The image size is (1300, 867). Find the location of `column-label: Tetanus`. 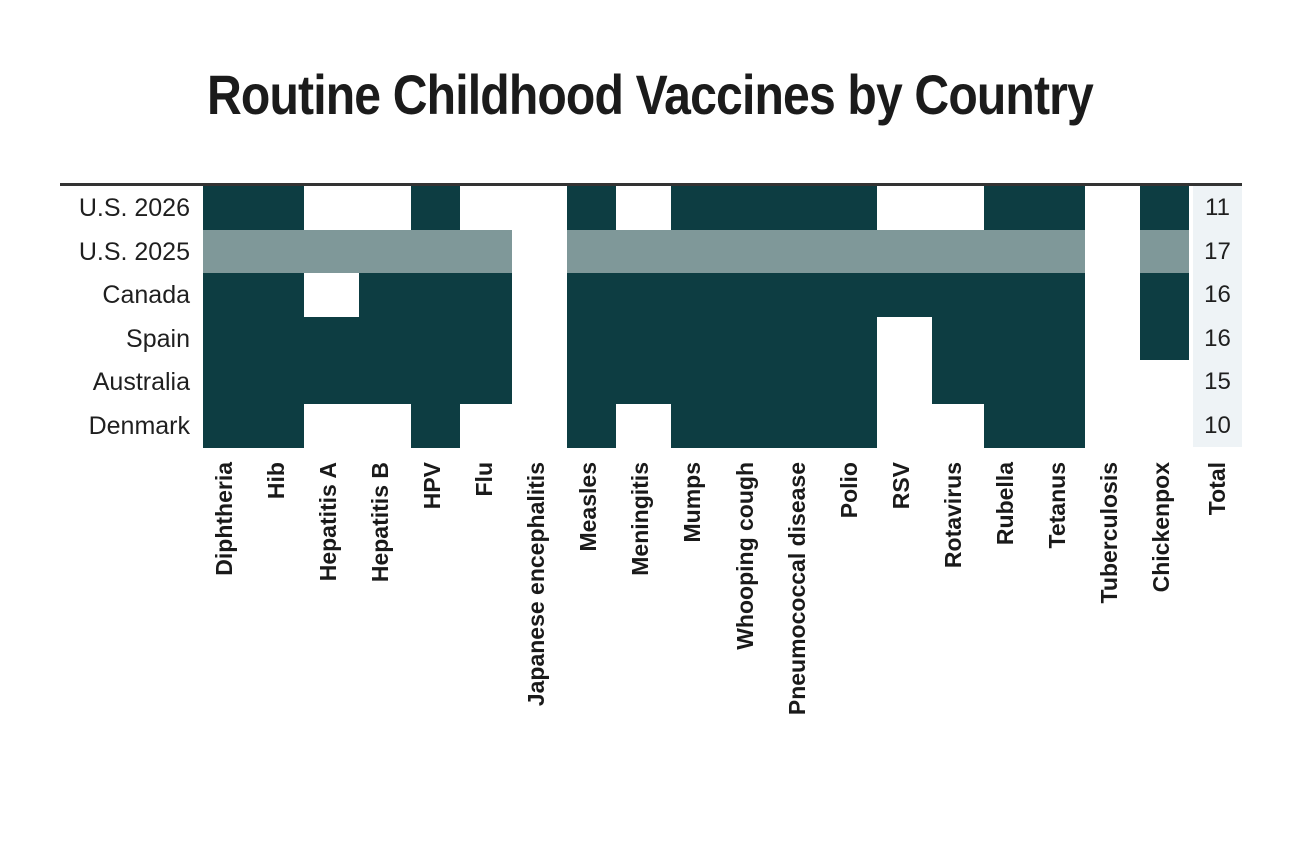

column-label: Tetanus is located at coordinates (1057, 505).